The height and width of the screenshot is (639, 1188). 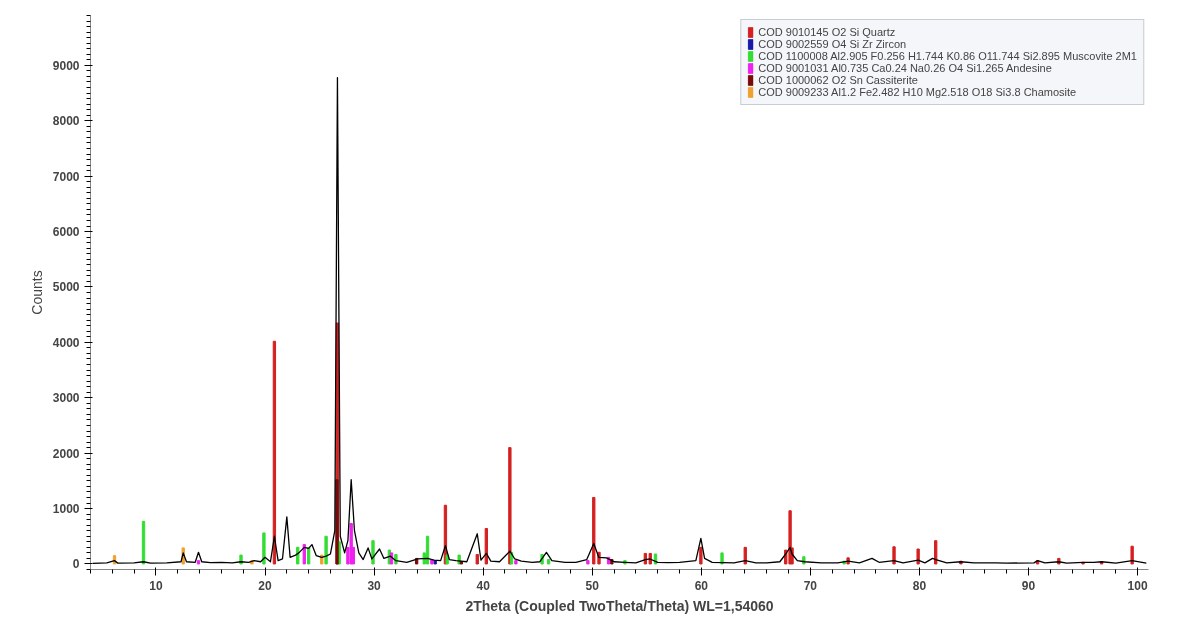 What do you see at coordinates (66, 287) in the screenshot?
I see `y-tick-label: 5000` at bounding box center [66, 287].